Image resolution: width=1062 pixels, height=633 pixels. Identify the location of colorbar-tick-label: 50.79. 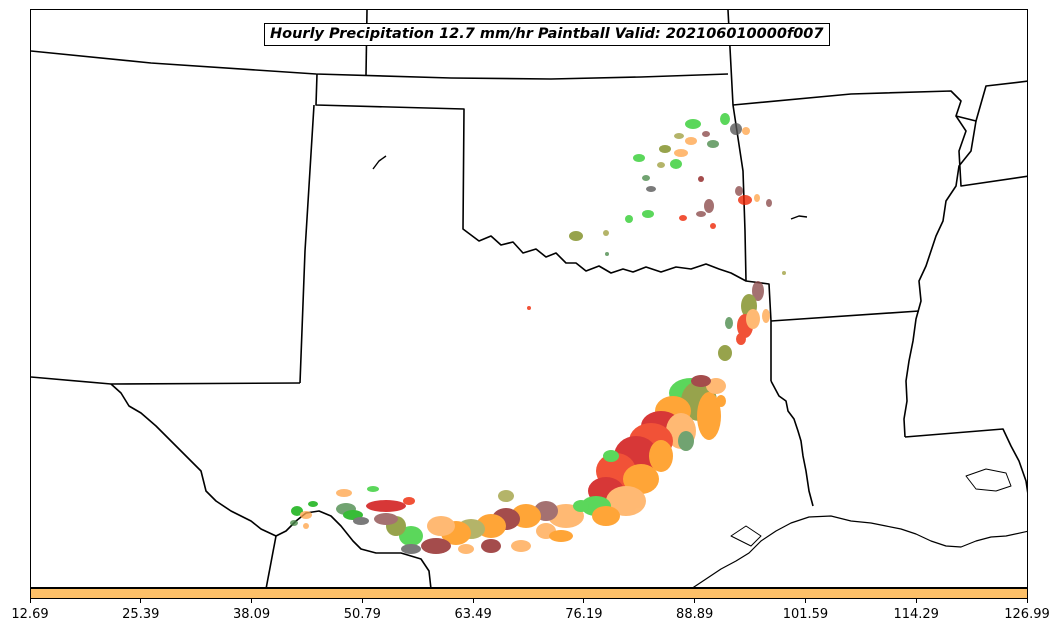
(362, 614).